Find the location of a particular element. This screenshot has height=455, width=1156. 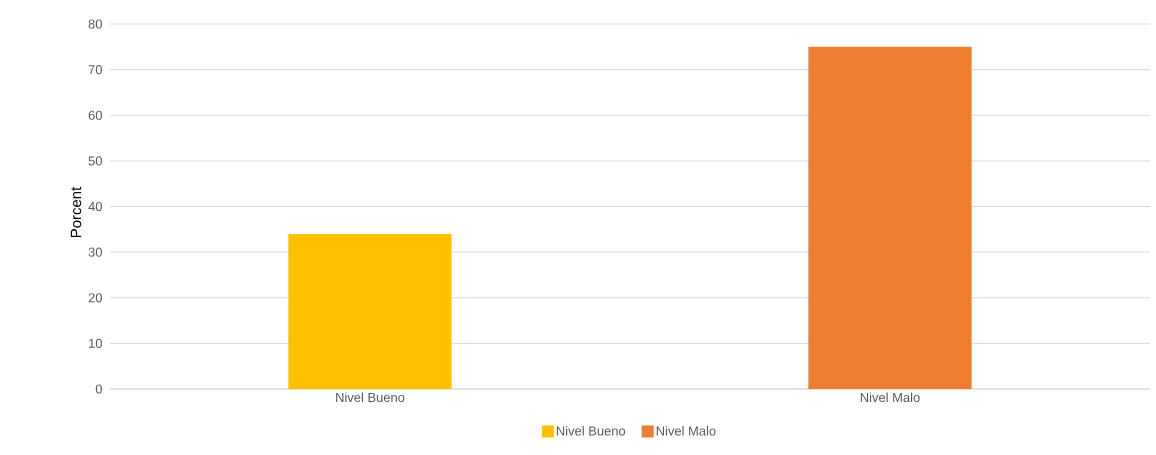

legend-label: Nivel Bueno is located at coordinates (591, 431).